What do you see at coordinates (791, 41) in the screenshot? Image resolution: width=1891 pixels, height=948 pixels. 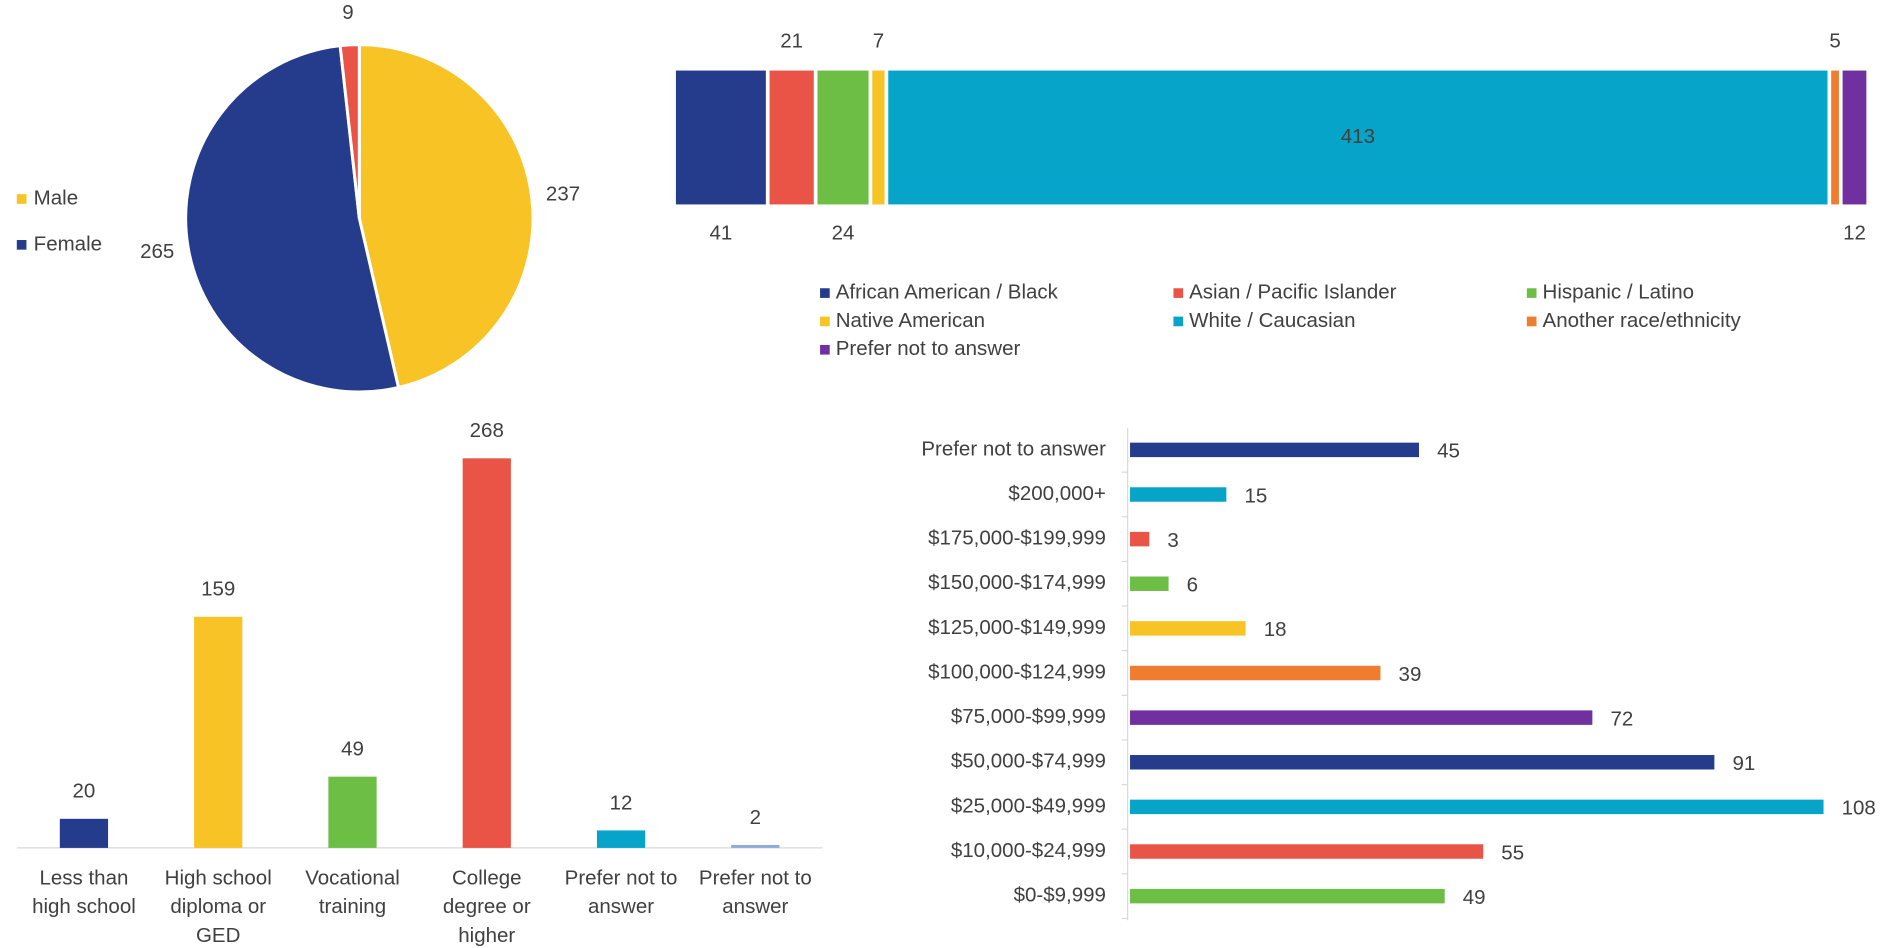 I see `data-label: 21` at bounding box center [791, 41].